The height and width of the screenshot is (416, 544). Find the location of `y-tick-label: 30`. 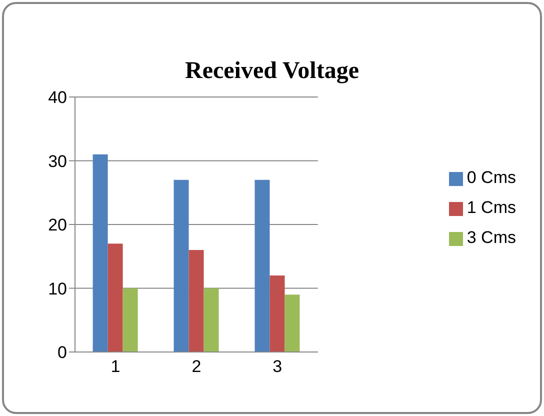

y-tick-label: 30 is located at coordinates (57, 161).